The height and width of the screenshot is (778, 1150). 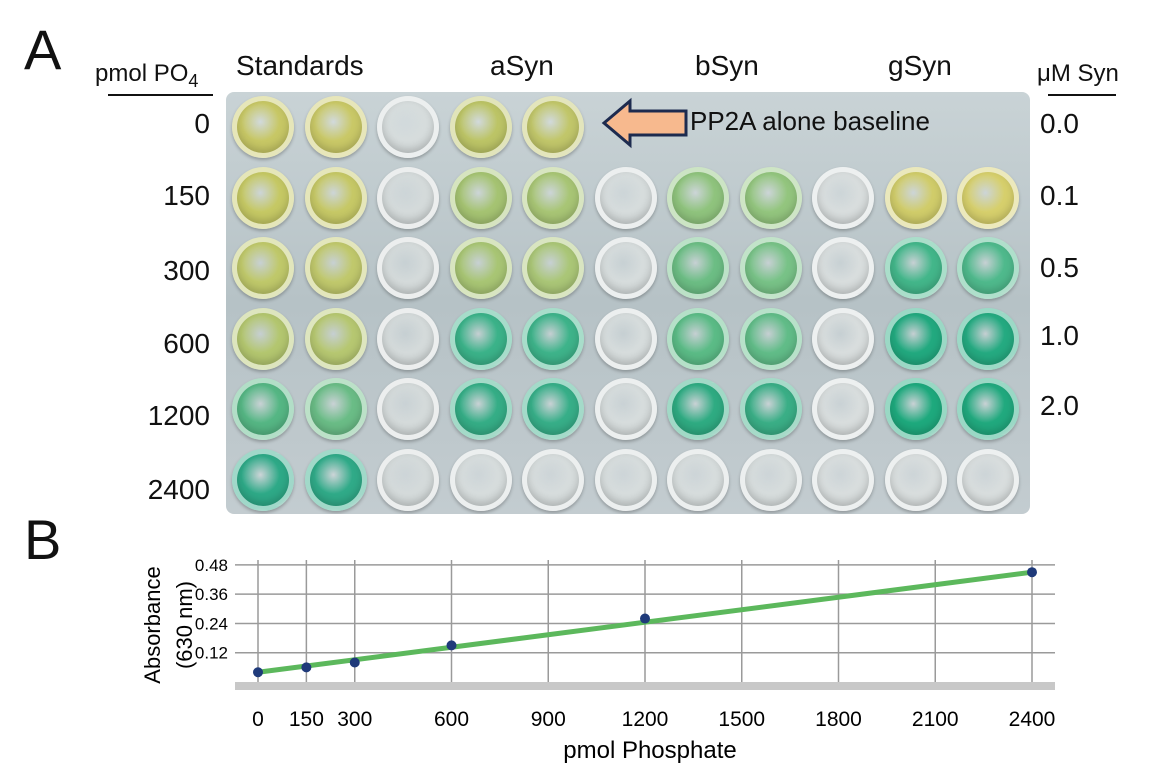 I want to click on panel-b-letter: B, so click(x=43, y=539).